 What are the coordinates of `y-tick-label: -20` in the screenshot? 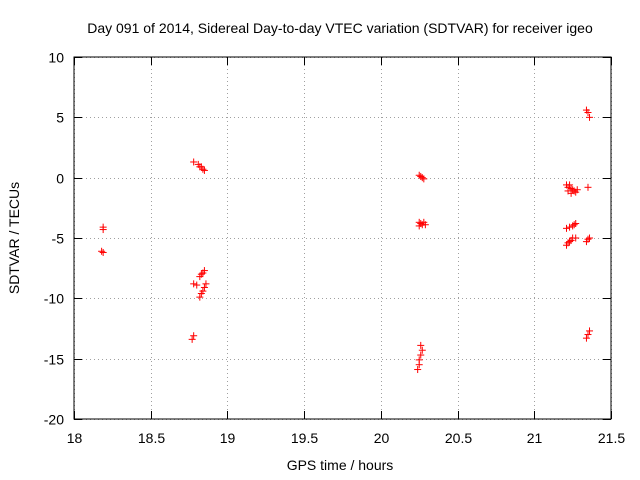 It's located at (54, 420).